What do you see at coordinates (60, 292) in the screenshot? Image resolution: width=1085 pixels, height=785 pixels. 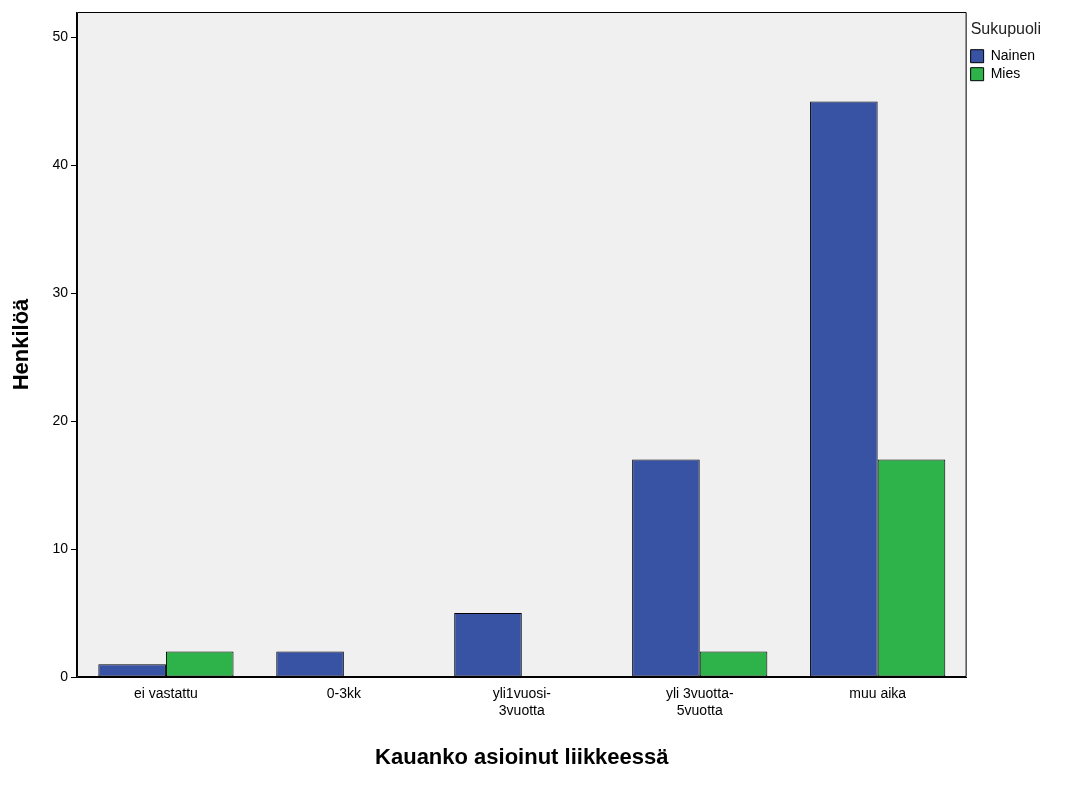 I see `y-tick-label: 30` at bounding box center [60, 292].